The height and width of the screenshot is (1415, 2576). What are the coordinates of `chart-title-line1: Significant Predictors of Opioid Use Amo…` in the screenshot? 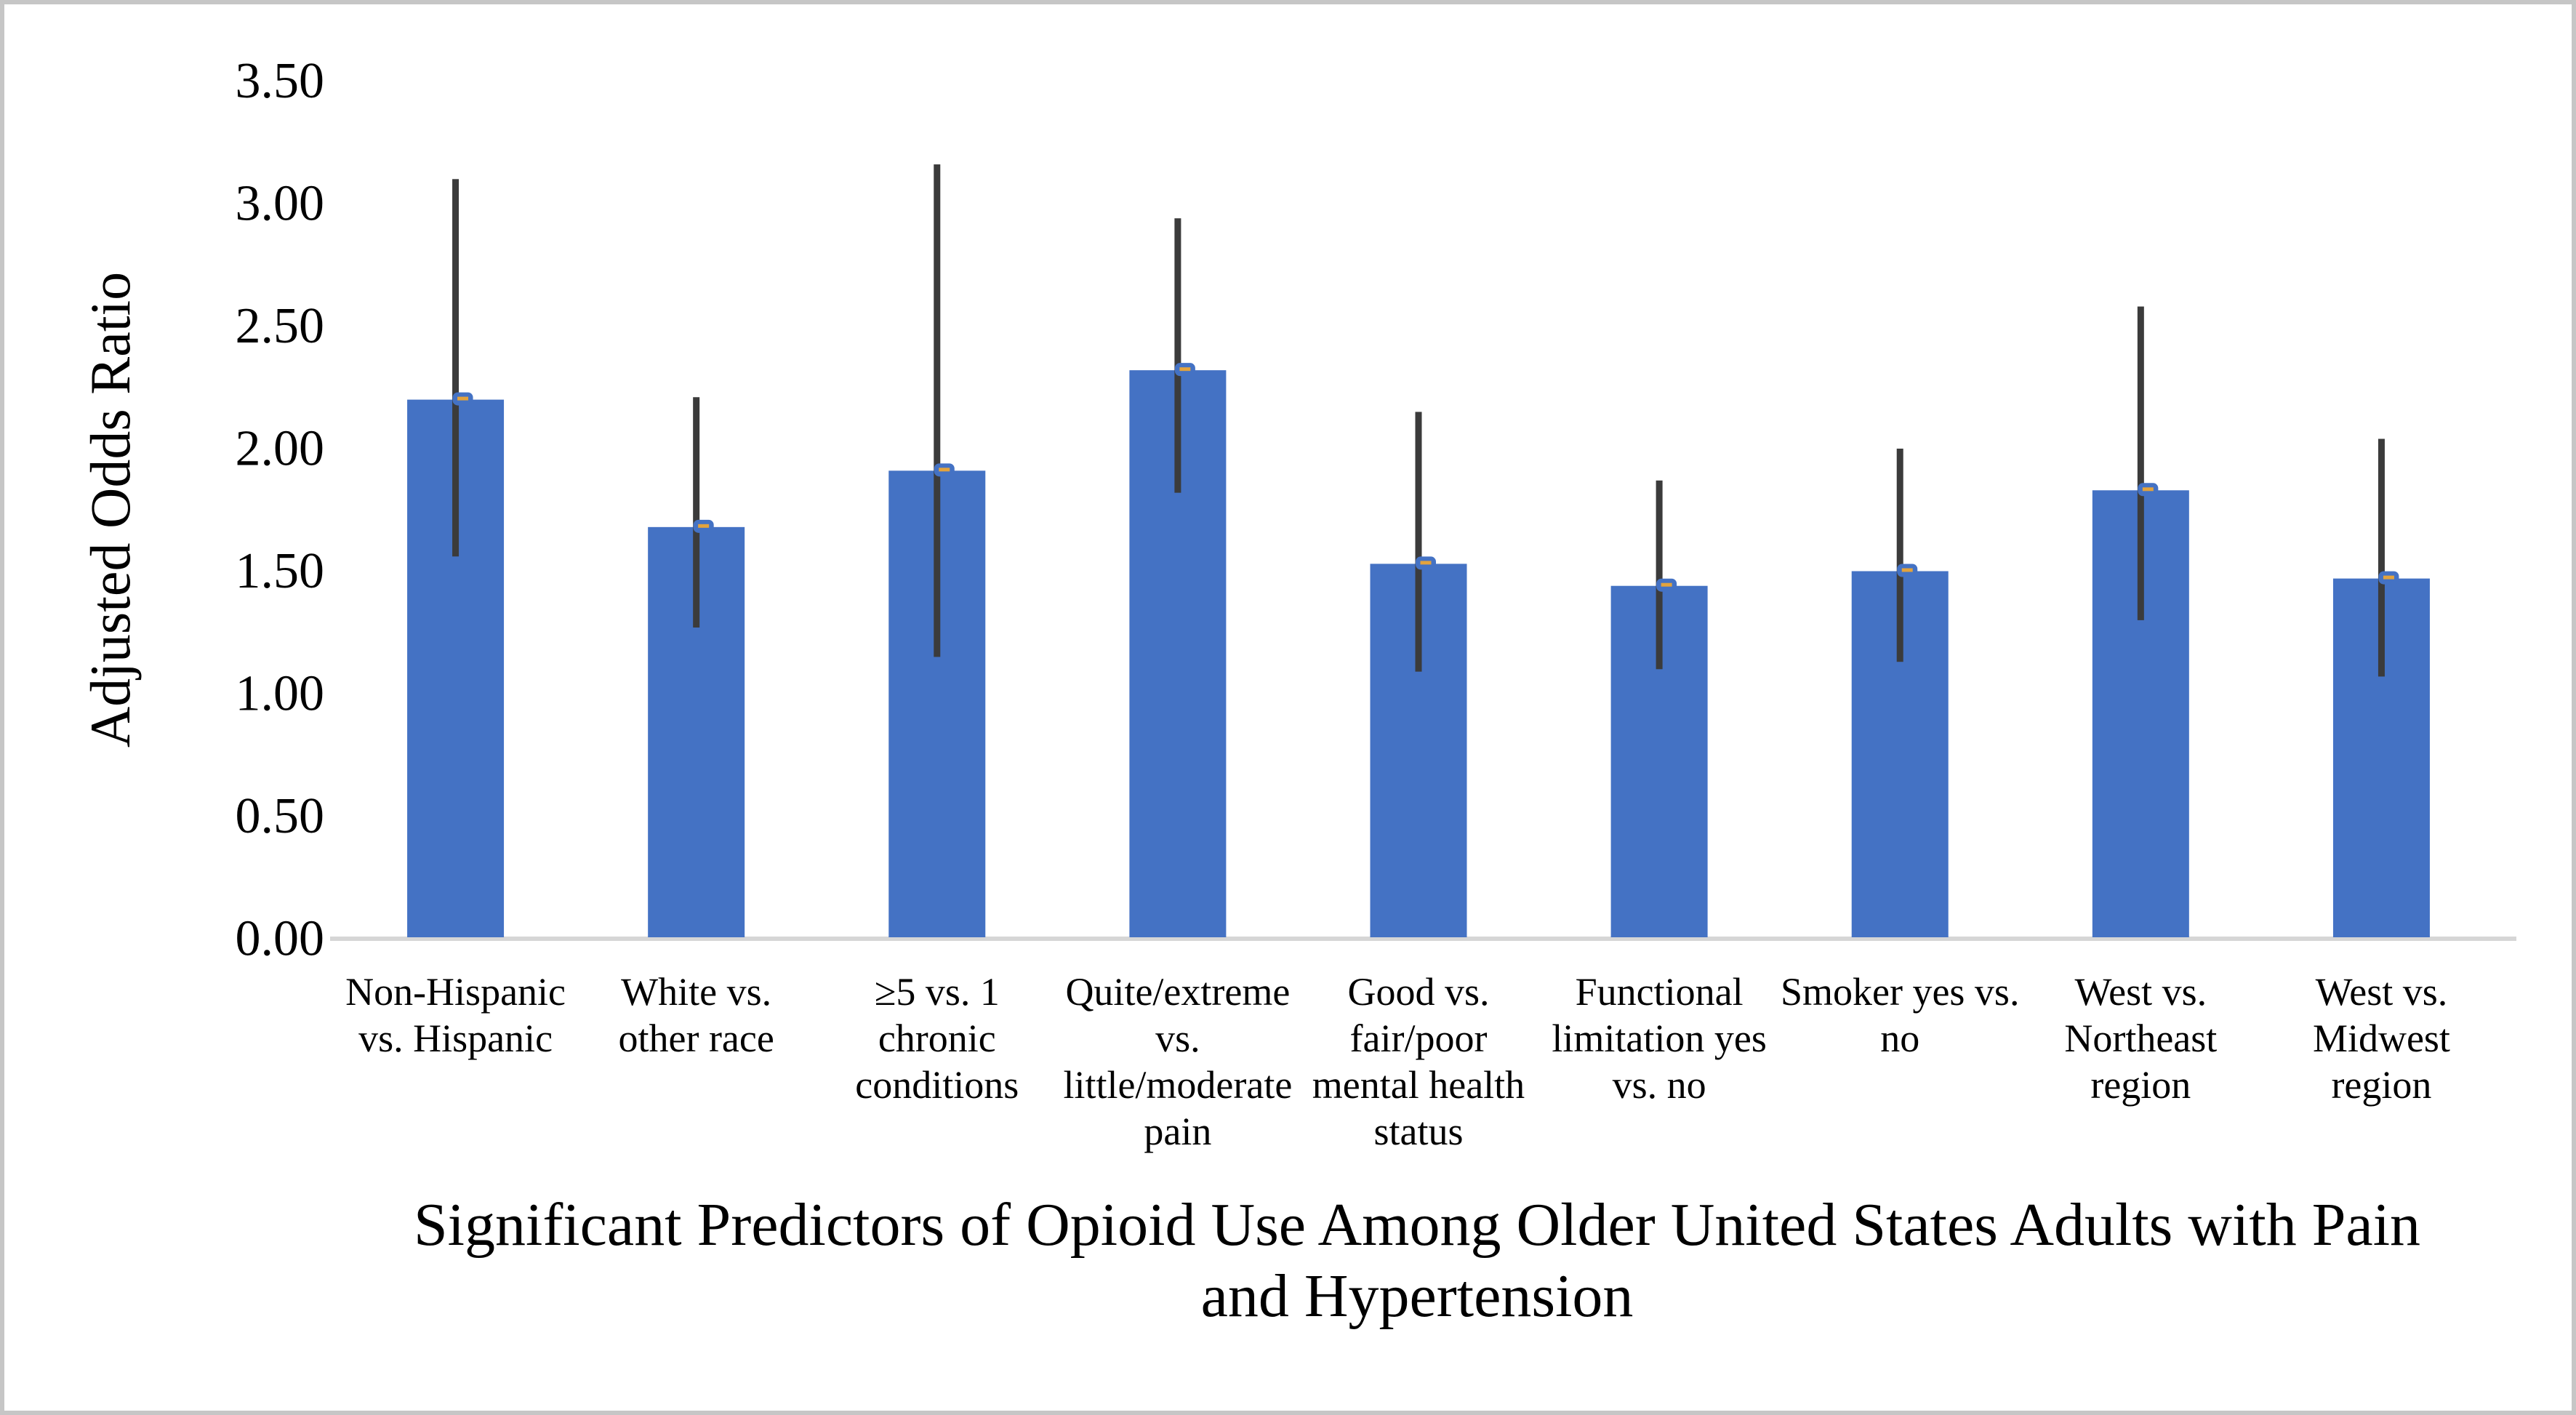 It's located at (1417, 1225).